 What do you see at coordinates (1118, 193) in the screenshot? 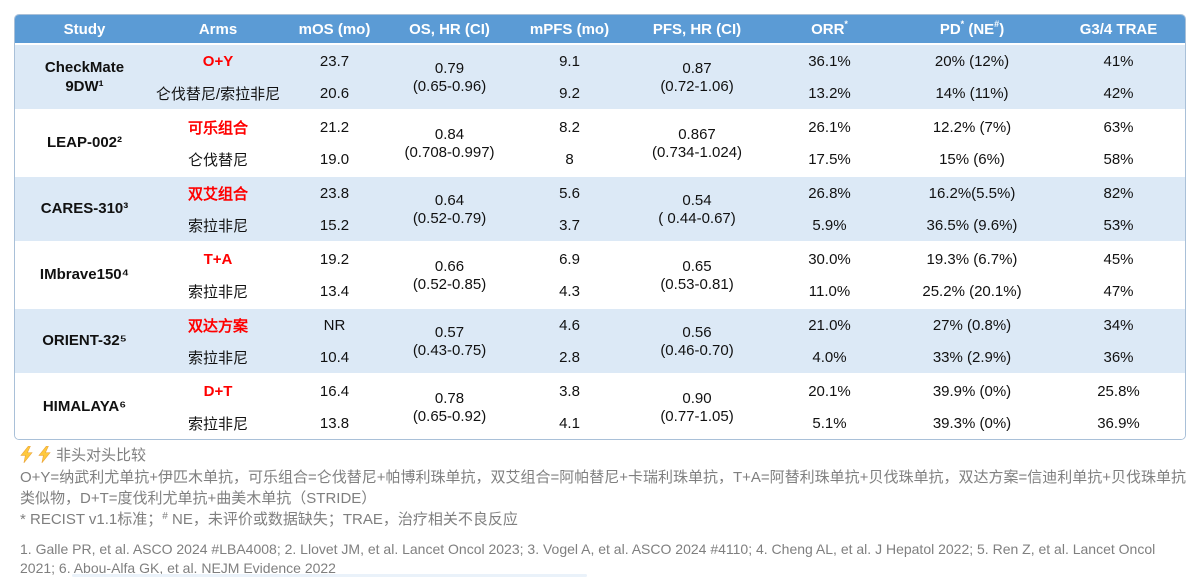
I see `trae-value: 82%` at bounding box center [1118, 193].